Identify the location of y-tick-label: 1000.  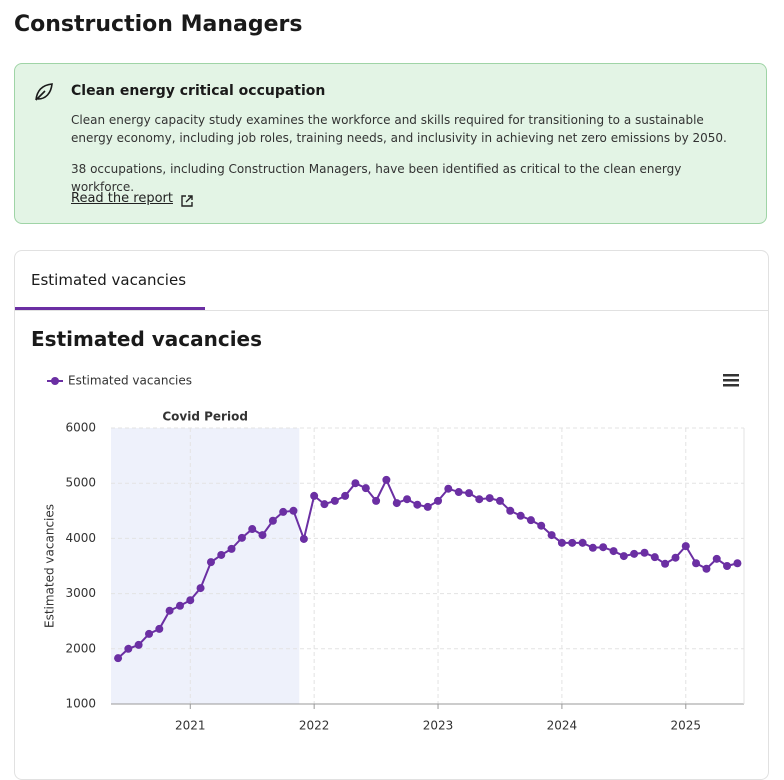
(80, 704).